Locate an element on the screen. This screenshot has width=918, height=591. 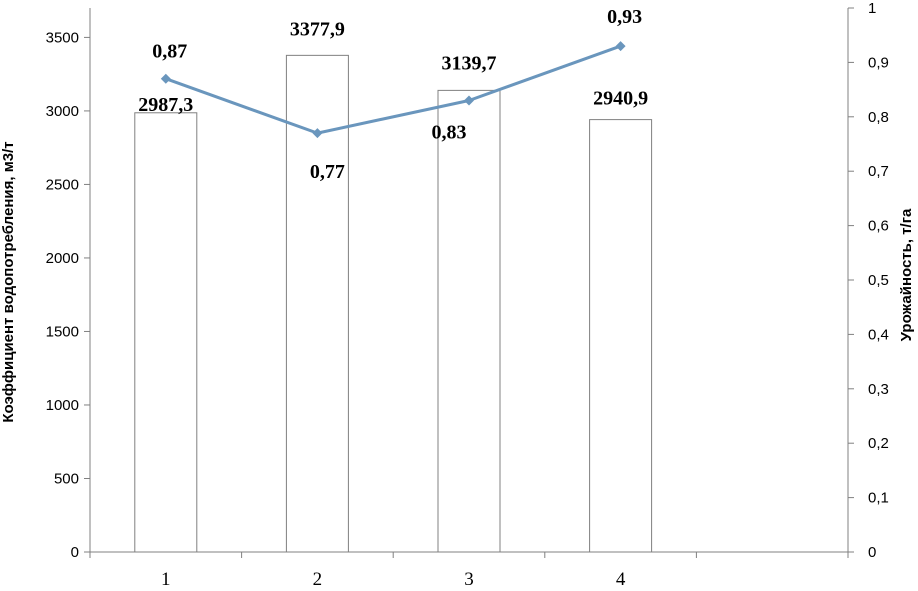
left-tick-label: 2500 is located at coordinates (62, 184).